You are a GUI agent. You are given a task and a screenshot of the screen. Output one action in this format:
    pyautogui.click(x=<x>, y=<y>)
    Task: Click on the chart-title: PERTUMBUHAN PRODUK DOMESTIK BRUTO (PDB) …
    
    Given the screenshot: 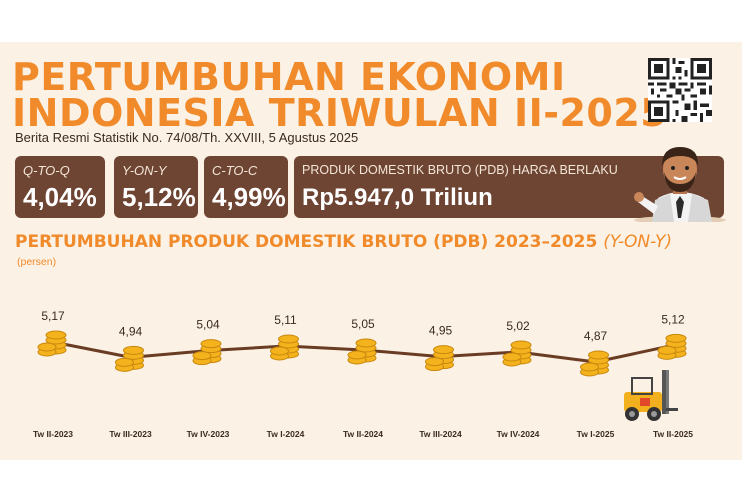 What is the action you would take?
    pyautogui.click(x=343, y=242)
    